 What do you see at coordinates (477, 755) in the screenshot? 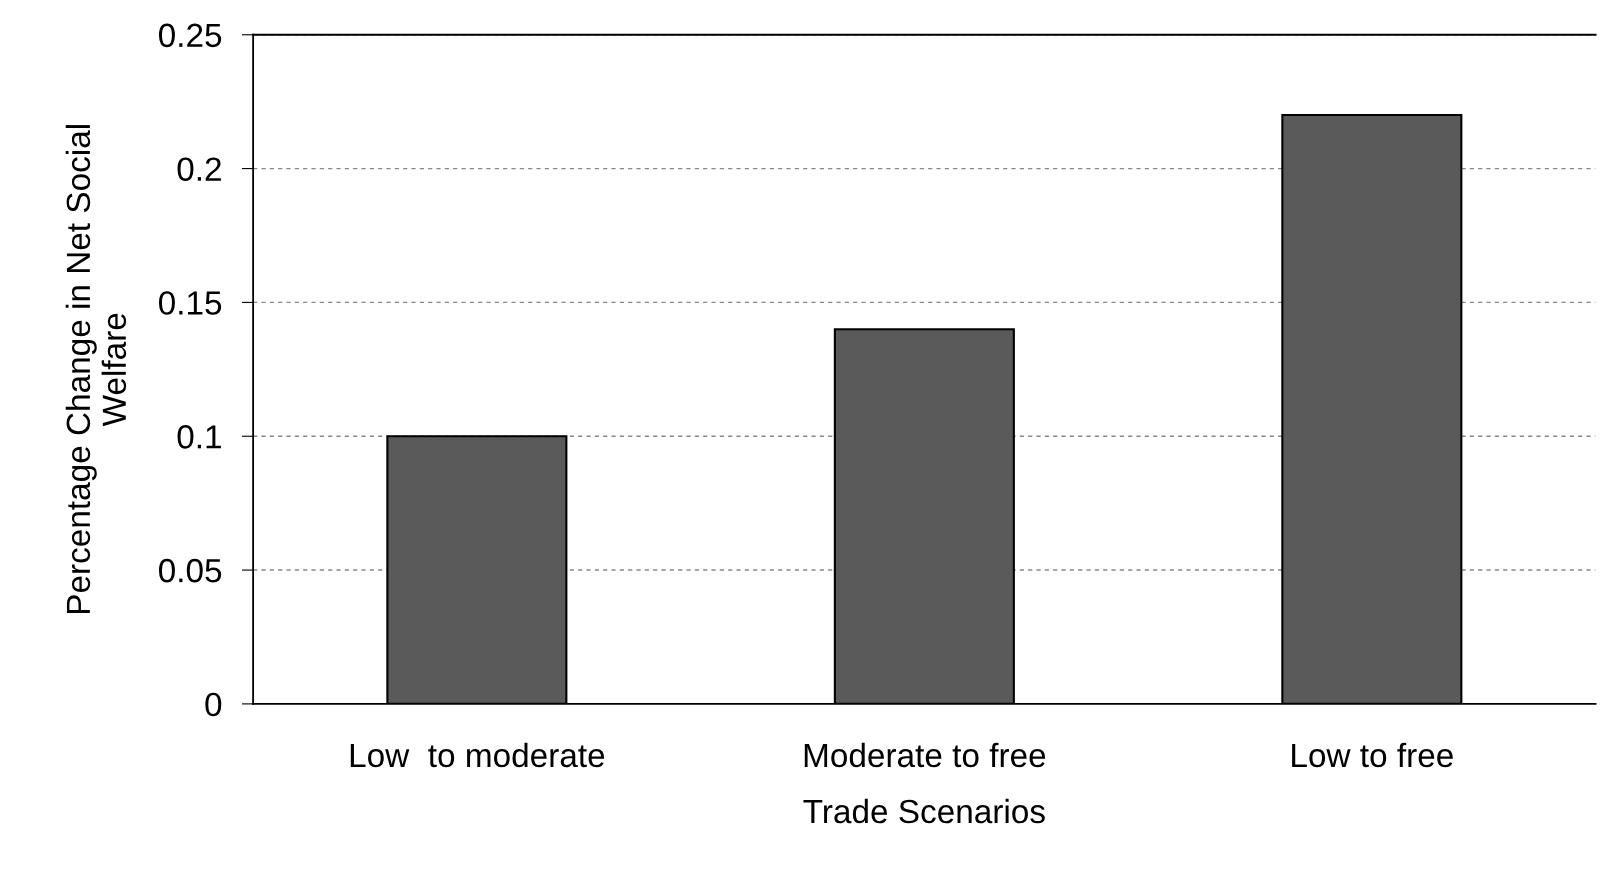
I see `x-tick-label: Low to moderate` at bounding box center [477, 755].